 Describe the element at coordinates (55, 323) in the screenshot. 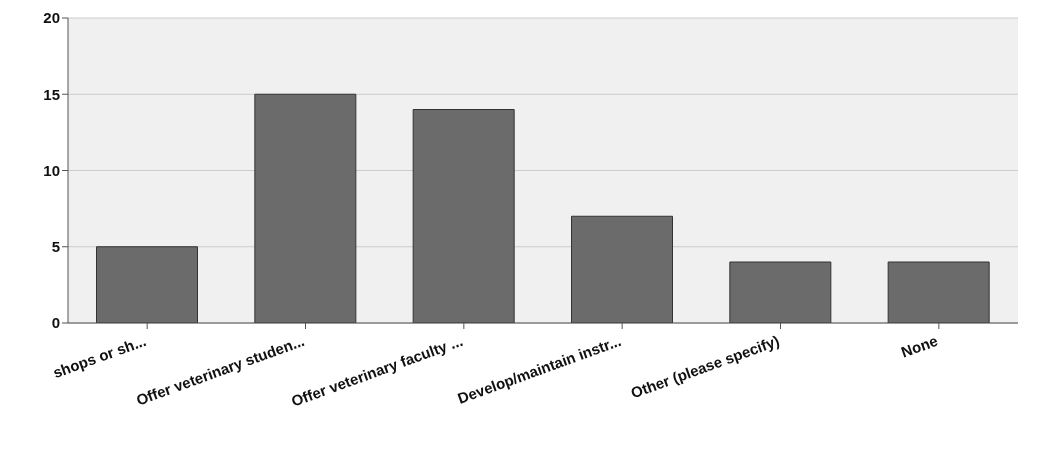

I see `y-tick-label: 0` at that location.